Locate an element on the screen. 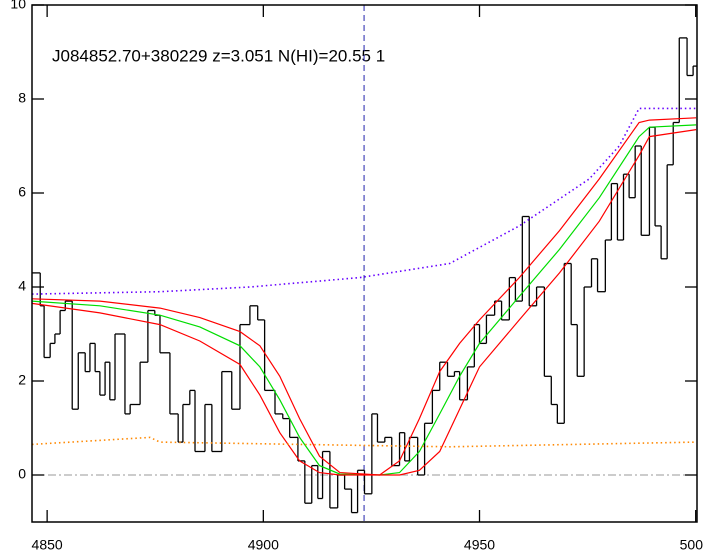  annotation: J084852.70+380229 z=3.051 N(HI)=20.55 1 is located at coordinates (218, 55).